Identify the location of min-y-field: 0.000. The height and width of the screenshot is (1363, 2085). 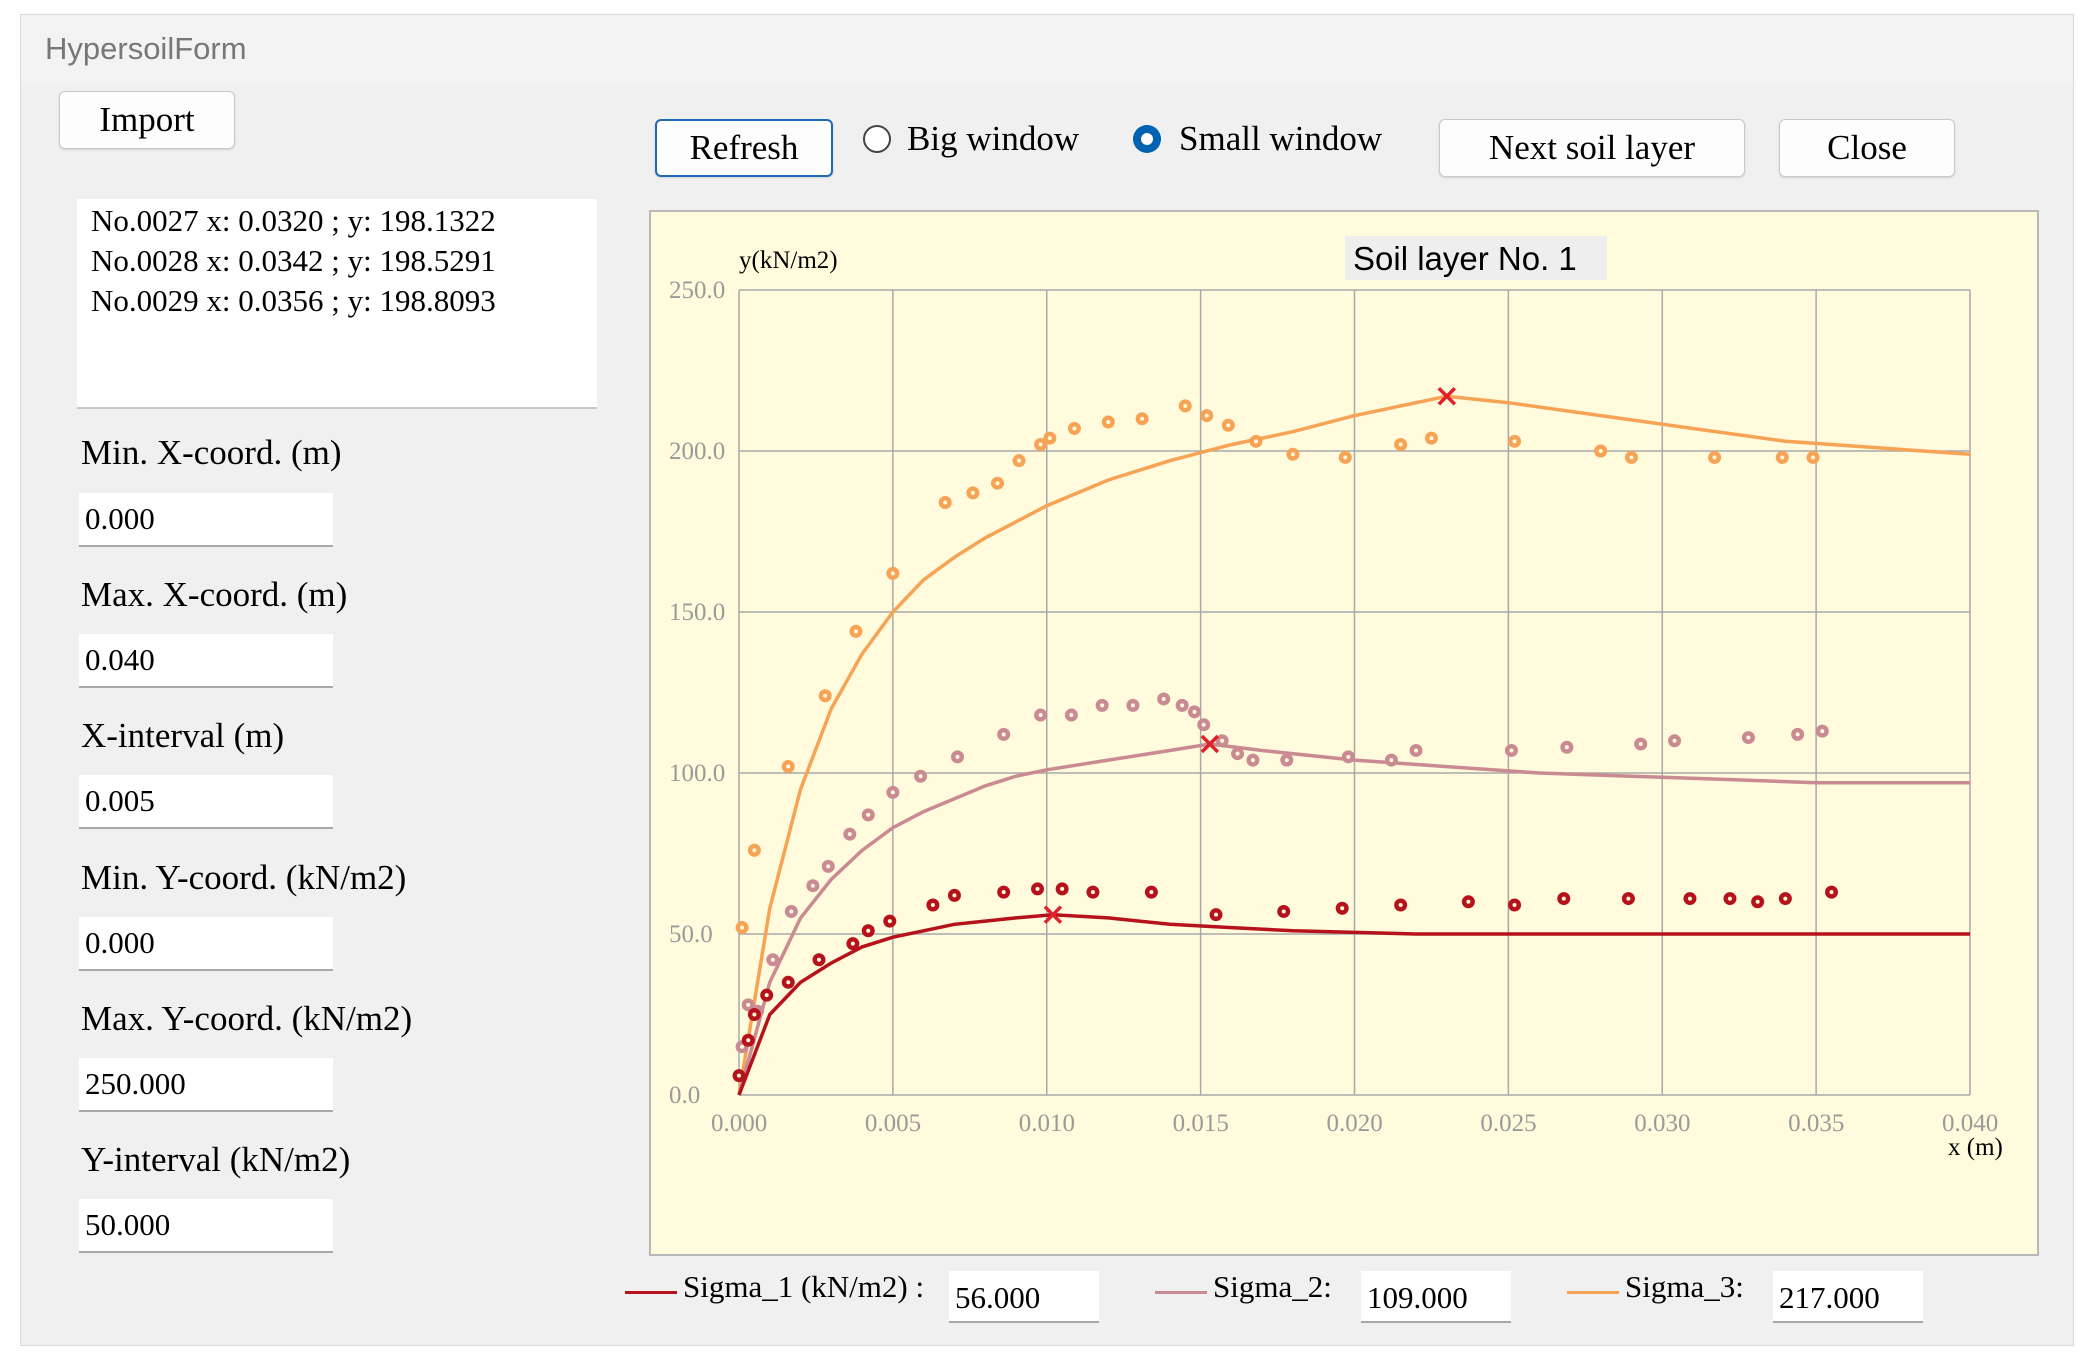
(206, 944).